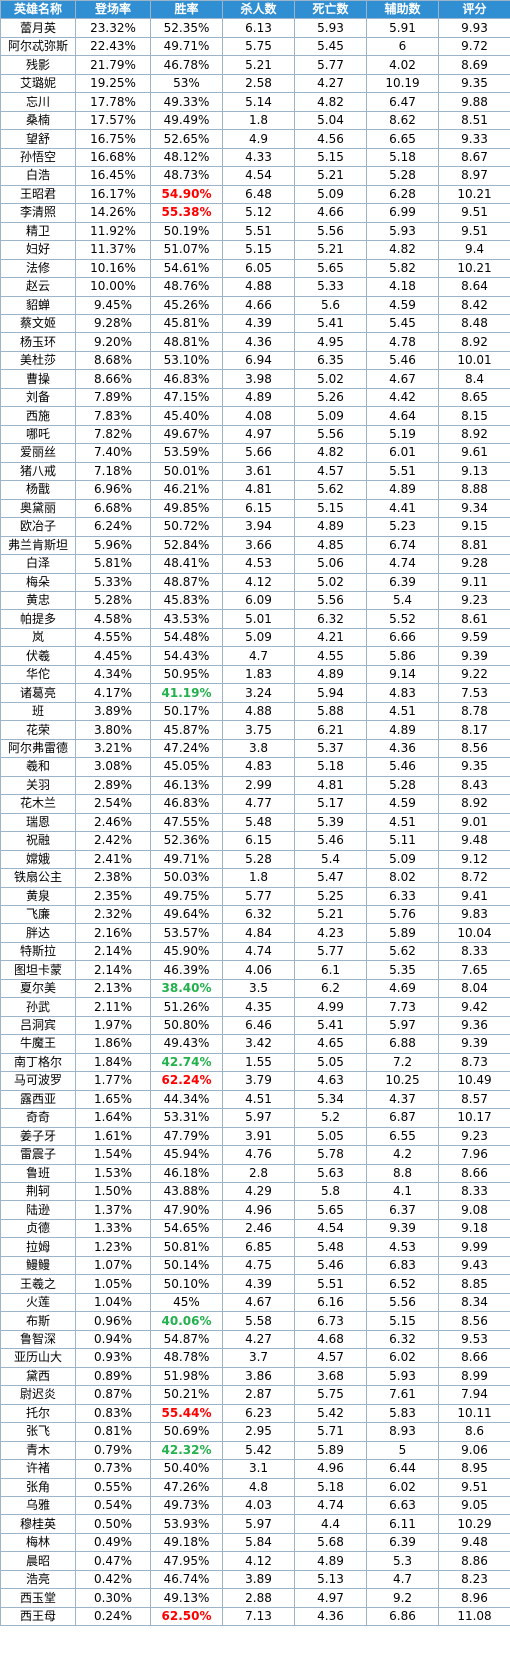 The image size is (510, 1673). What do you see at coordinates (113, 822) in the screenshot?
I see `appearance-rate-cell: 2.46%` at bounding box center [113, 822].